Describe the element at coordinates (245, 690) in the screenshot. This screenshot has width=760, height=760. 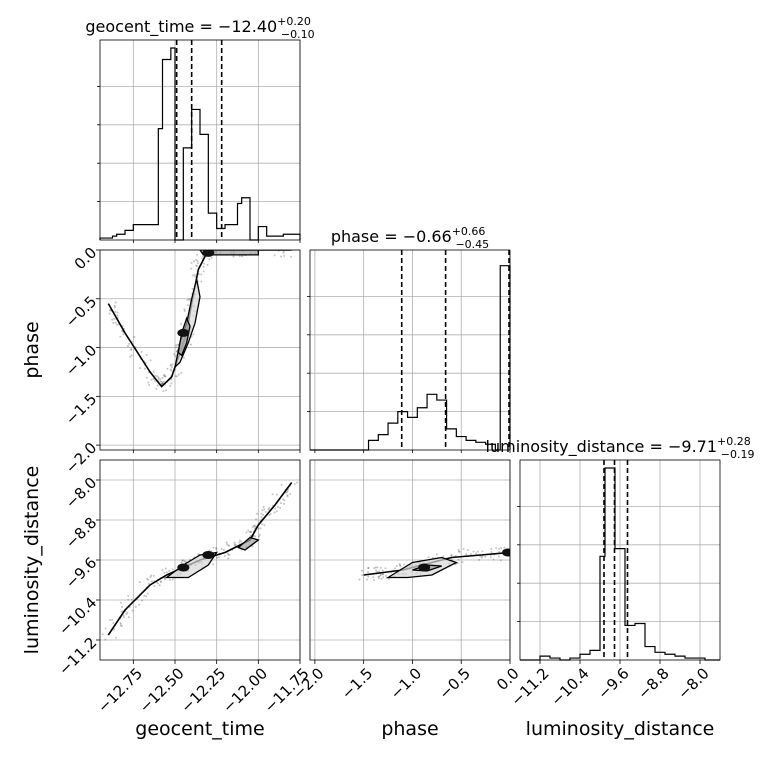
I see `xtick-label-geocent_time-3: −12.00` at that location.